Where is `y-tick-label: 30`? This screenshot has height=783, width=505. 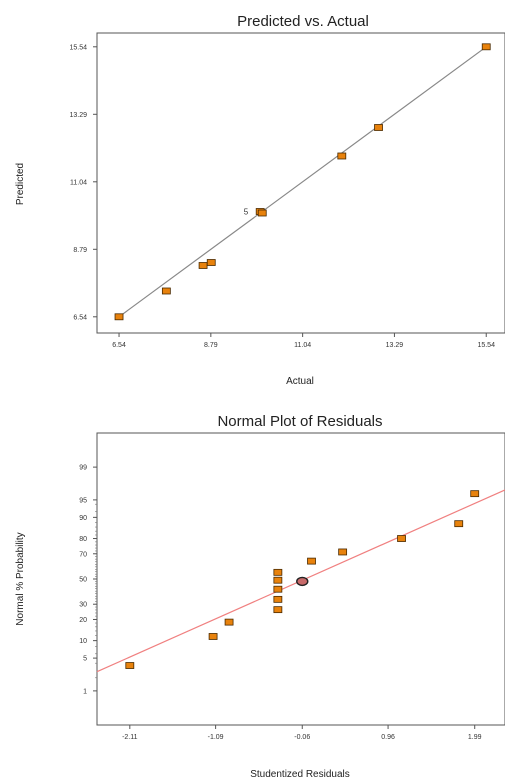 y-tick-label: 30 is located at coordinates (83, 605).